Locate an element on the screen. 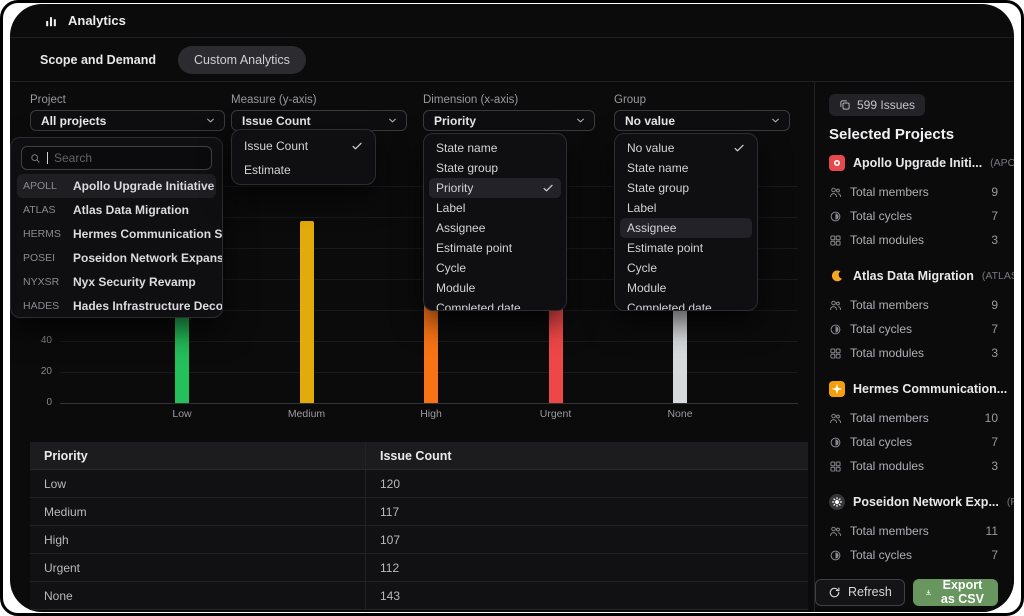  measure-option-estimate: Estimate is located at coordinates (303, 170).